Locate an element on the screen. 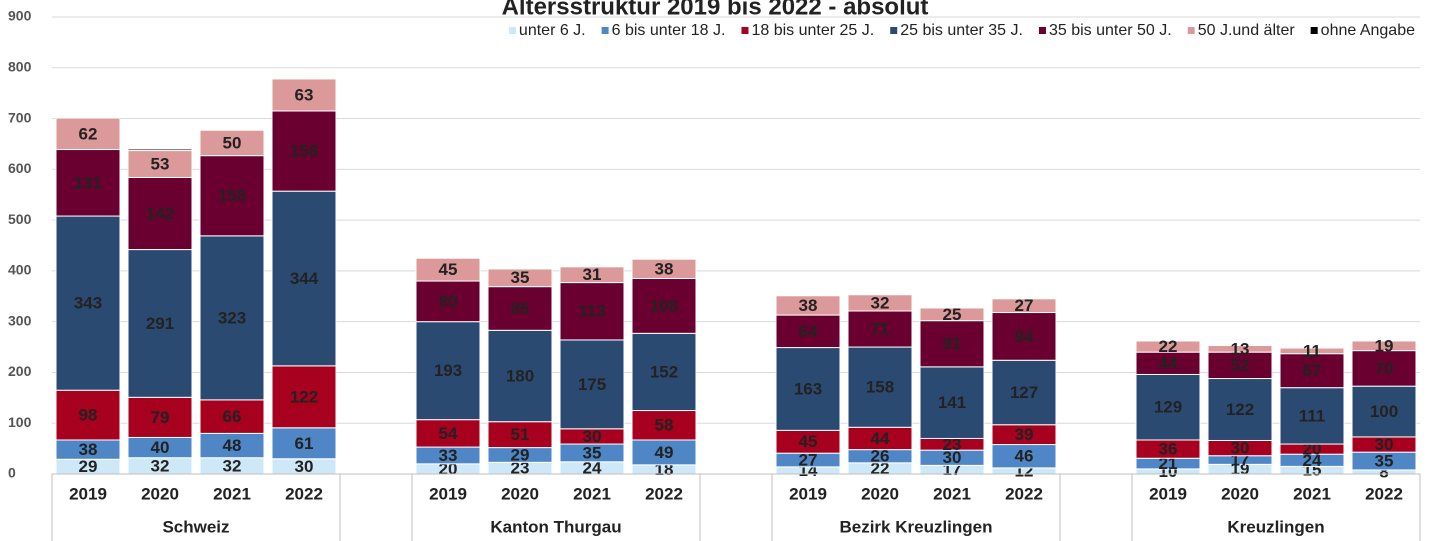  data-label: 27 is located at coordinates (808, 460).